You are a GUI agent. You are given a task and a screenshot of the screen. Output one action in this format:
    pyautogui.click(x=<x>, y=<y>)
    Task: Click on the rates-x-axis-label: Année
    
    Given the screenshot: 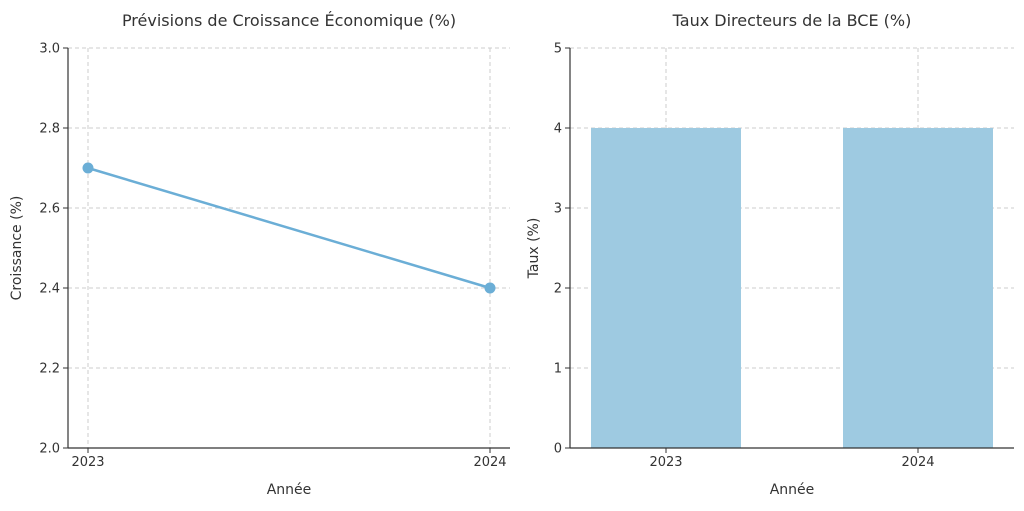 What is the action you would take?
    pyautogui.click(x=792, y=490)
    